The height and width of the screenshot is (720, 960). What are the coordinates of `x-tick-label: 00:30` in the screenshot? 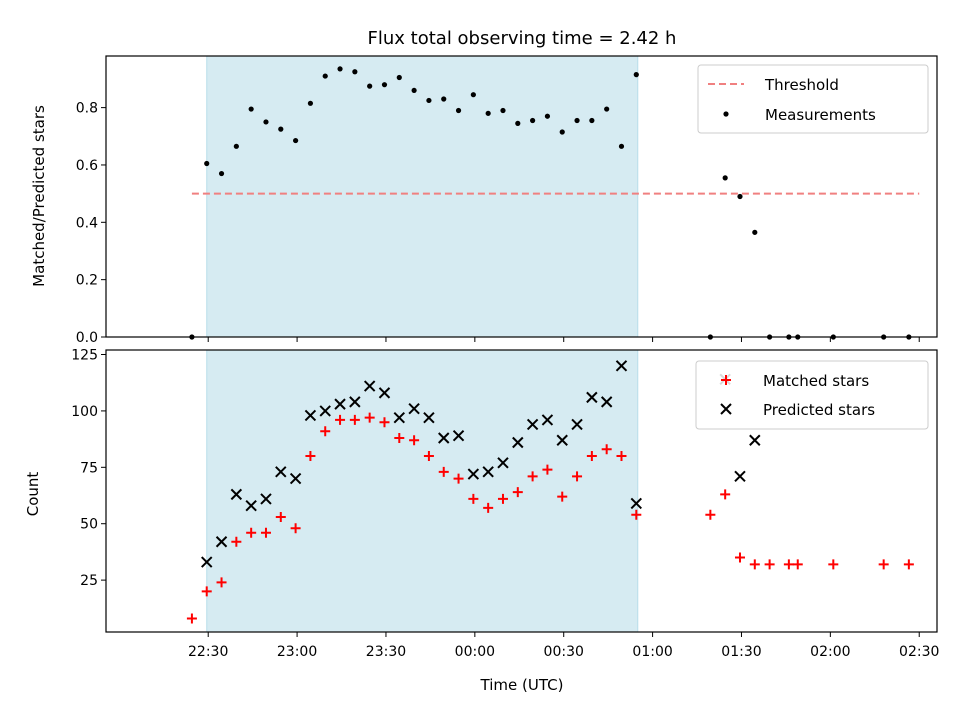 It's located at (564, 652).